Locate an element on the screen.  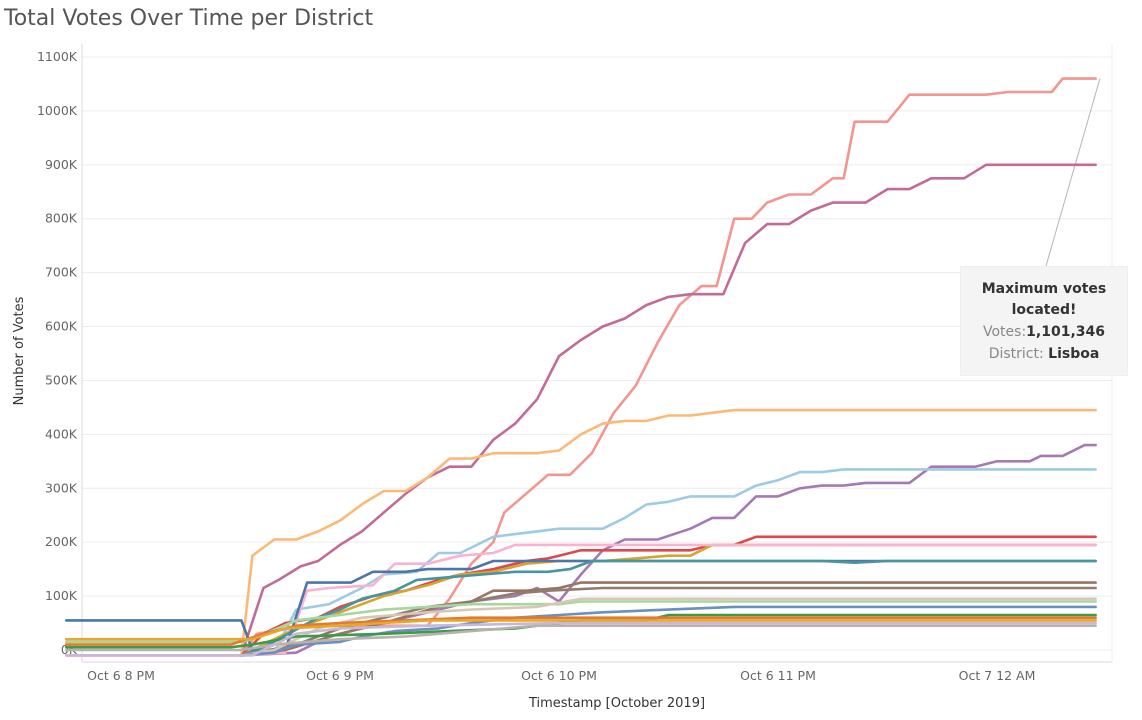
tooltip-district-row: District: Lisboa is located at coordinates (1044, 354).